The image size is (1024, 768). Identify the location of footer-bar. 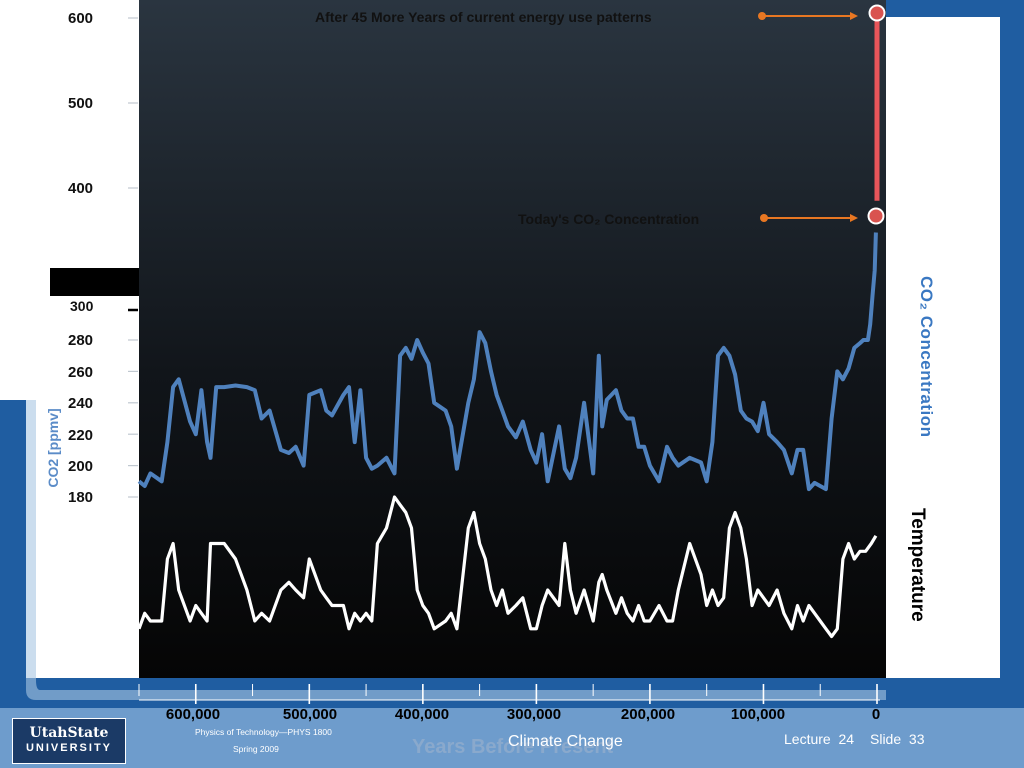
(512, 738).